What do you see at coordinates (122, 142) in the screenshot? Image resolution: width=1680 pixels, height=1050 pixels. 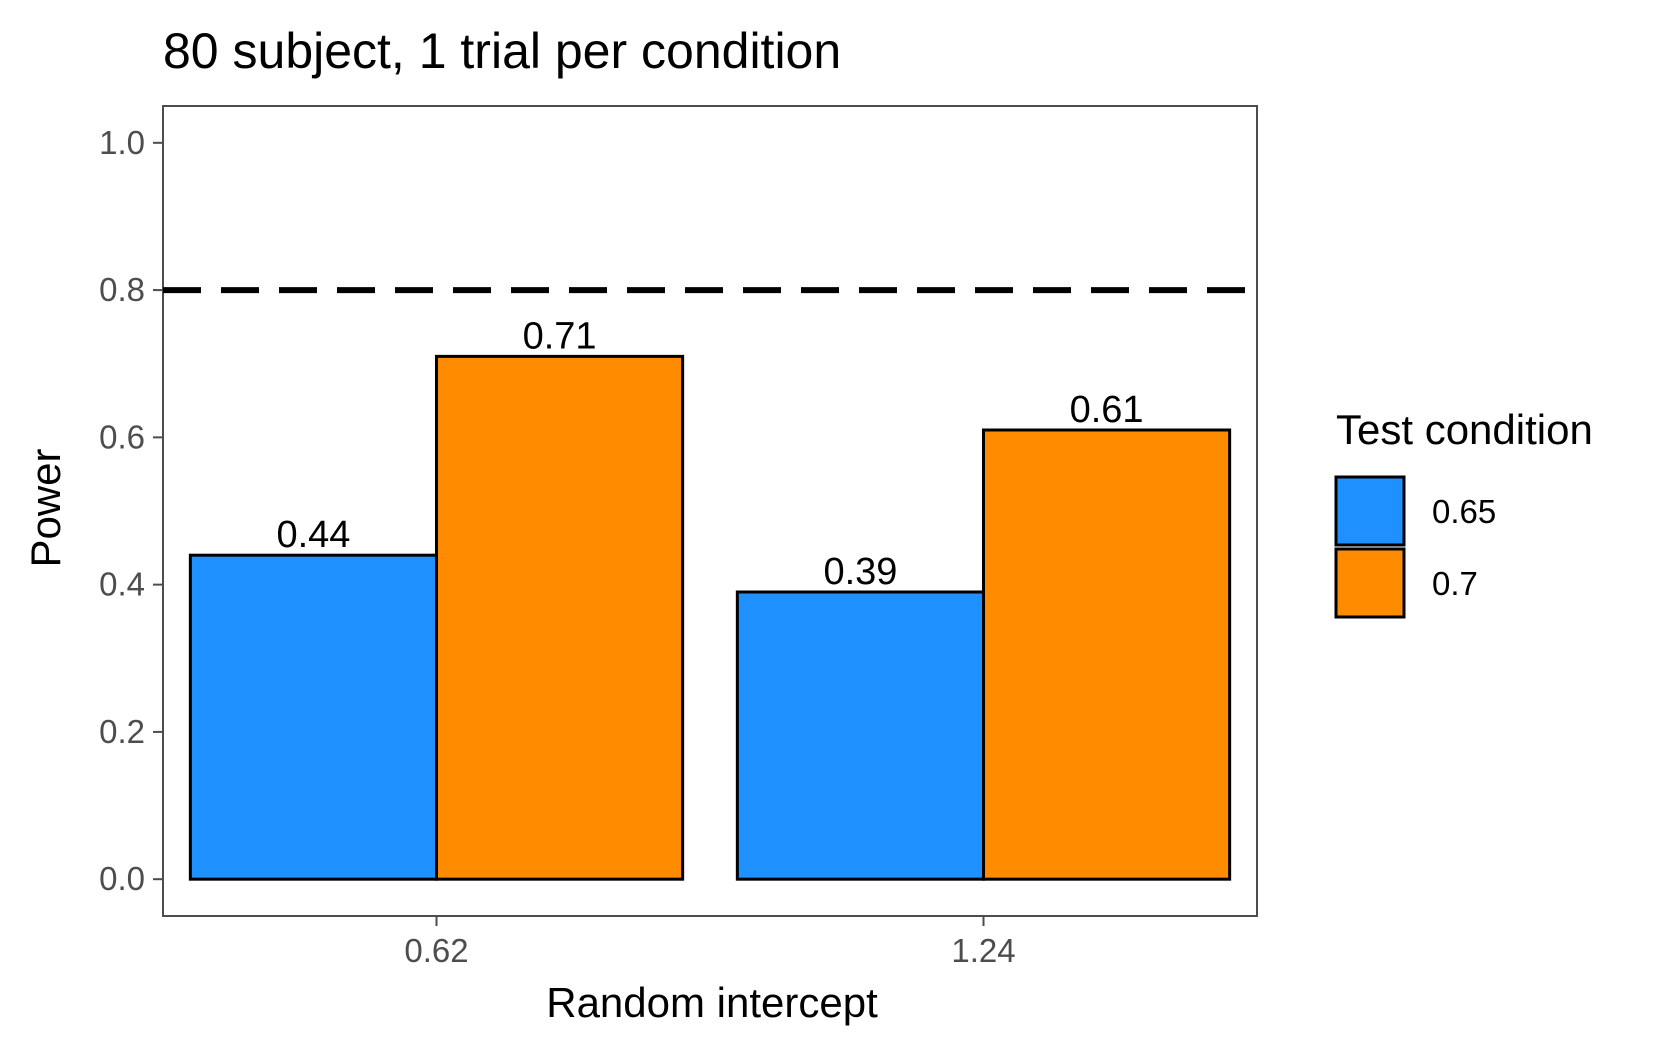 I see `y-tick-label: 1.0` at bounding box center [122, 142].